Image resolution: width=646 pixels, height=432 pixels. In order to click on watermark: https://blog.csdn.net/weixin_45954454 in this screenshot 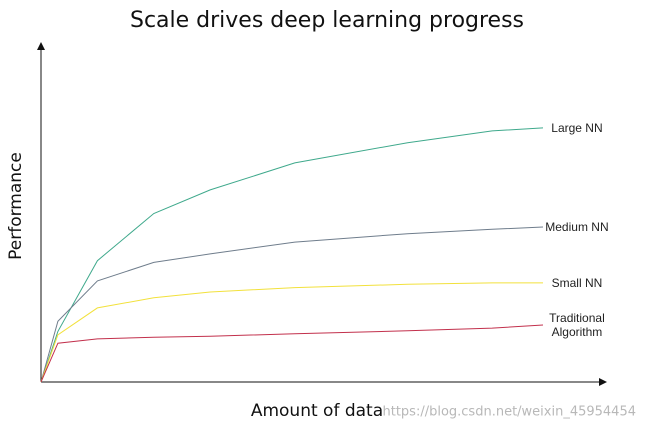, I will do `click(509, 412)`.